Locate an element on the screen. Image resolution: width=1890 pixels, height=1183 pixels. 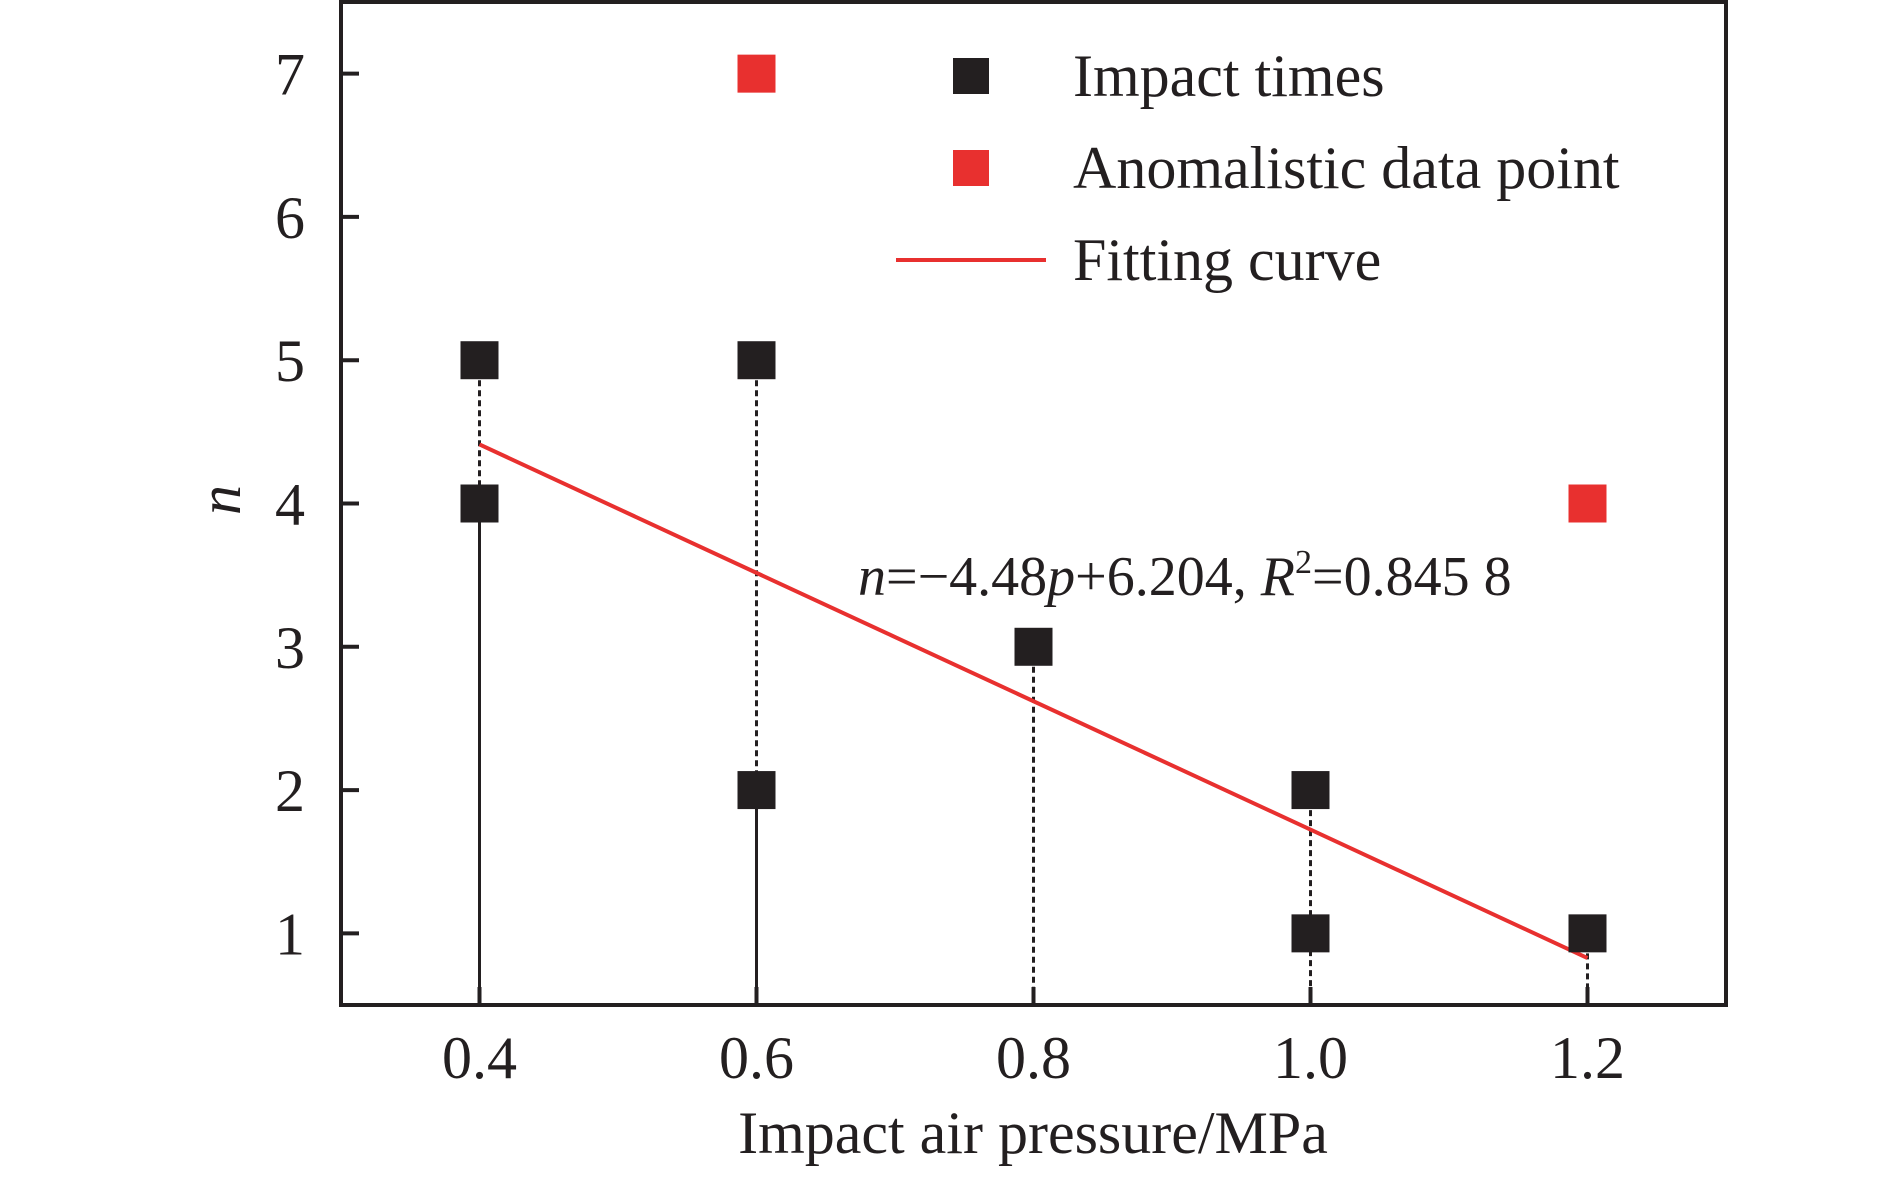
y-axis-label: n is located at coordinates (220, 500).